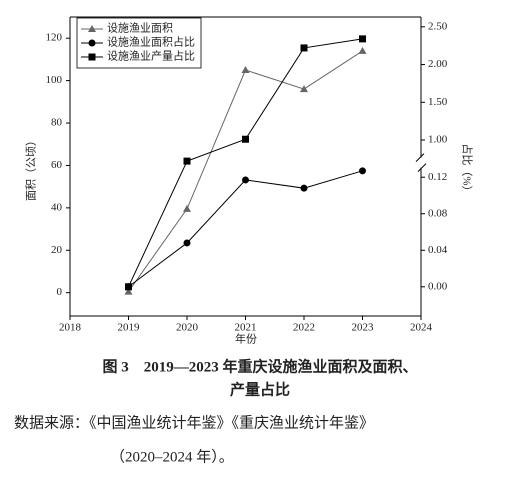 The width and height of the screenshot is (519, 483). What do you see at coordinates (57, 207) in the screenshot?
I see `y-tick-label: 40` at bounding box center [57, 207].